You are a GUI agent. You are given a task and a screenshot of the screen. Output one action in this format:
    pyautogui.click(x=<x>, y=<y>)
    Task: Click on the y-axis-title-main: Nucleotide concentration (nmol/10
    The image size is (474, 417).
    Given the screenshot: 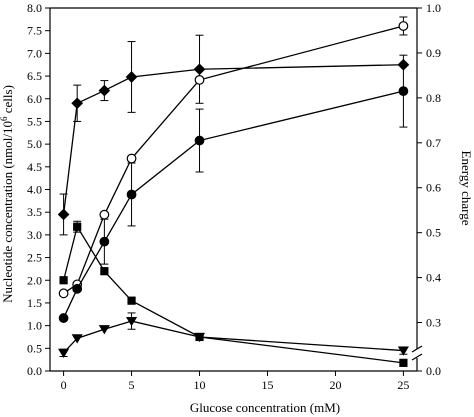 What is the action you would take?
    pyautogui.click(x=7, y=212)
    